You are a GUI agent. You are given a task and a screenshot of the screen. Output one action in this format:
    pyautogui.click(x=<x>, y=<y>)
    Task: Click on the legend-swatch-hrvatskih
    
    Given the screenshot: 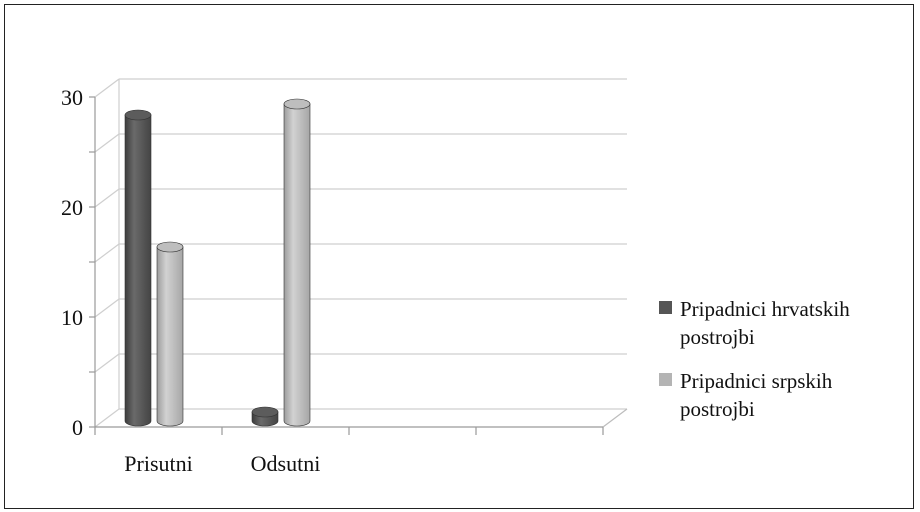 What is the action you would take?
    pyautogui.click(x=665, y=307)
    